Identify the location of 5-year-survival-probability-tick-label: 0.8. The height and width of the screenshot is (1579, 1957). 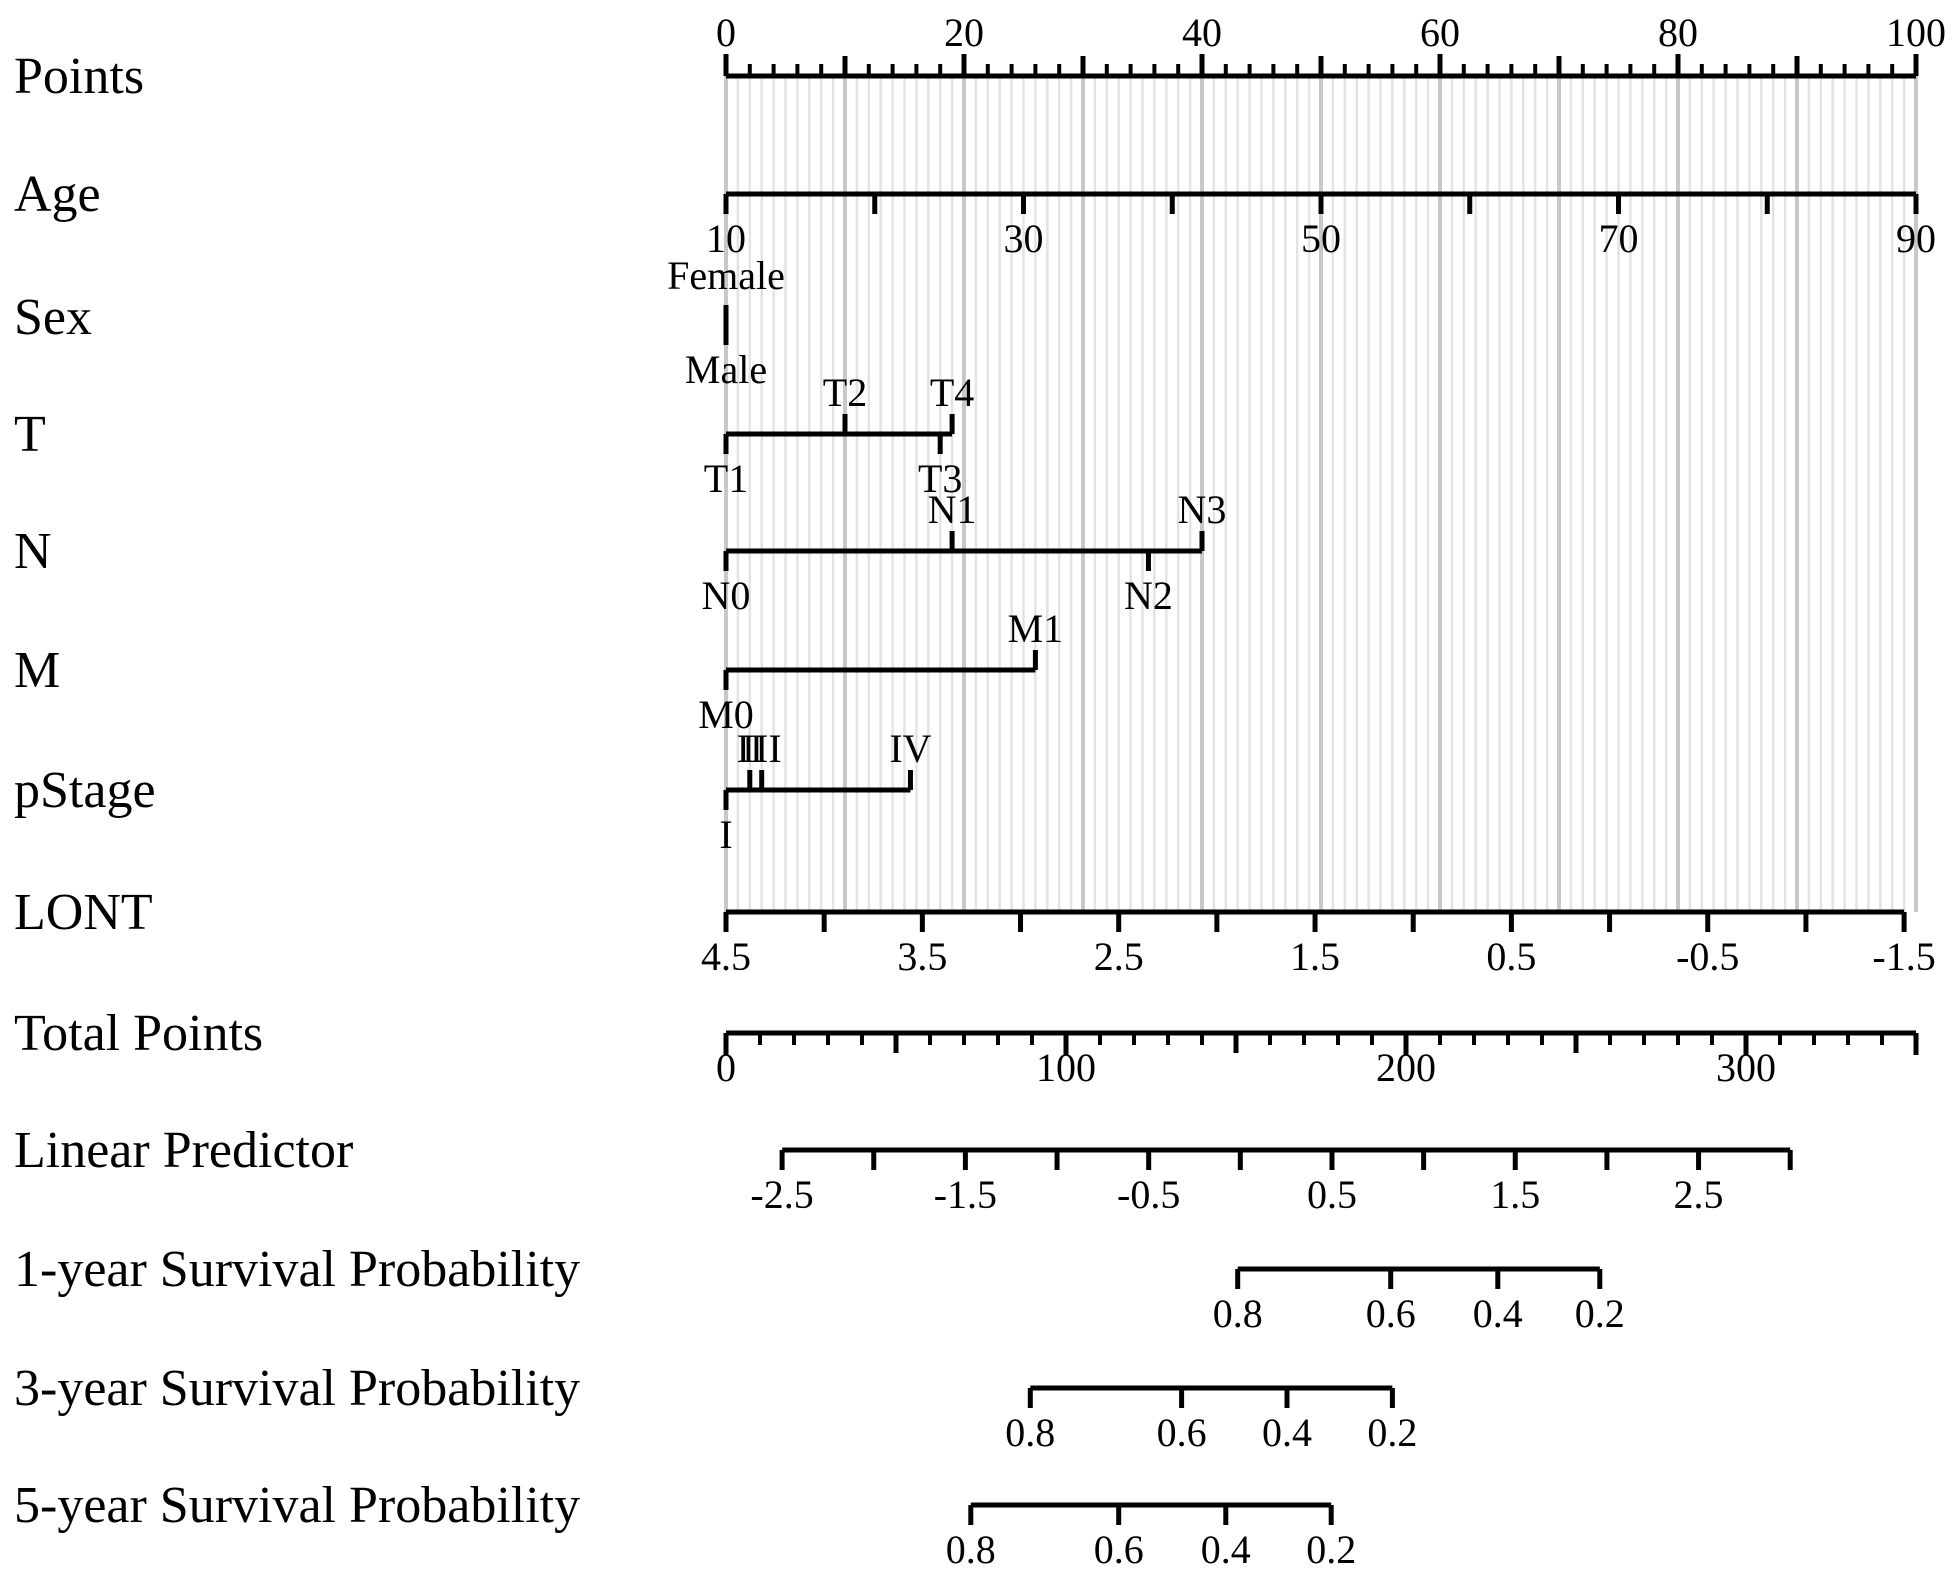
(971, 1549).